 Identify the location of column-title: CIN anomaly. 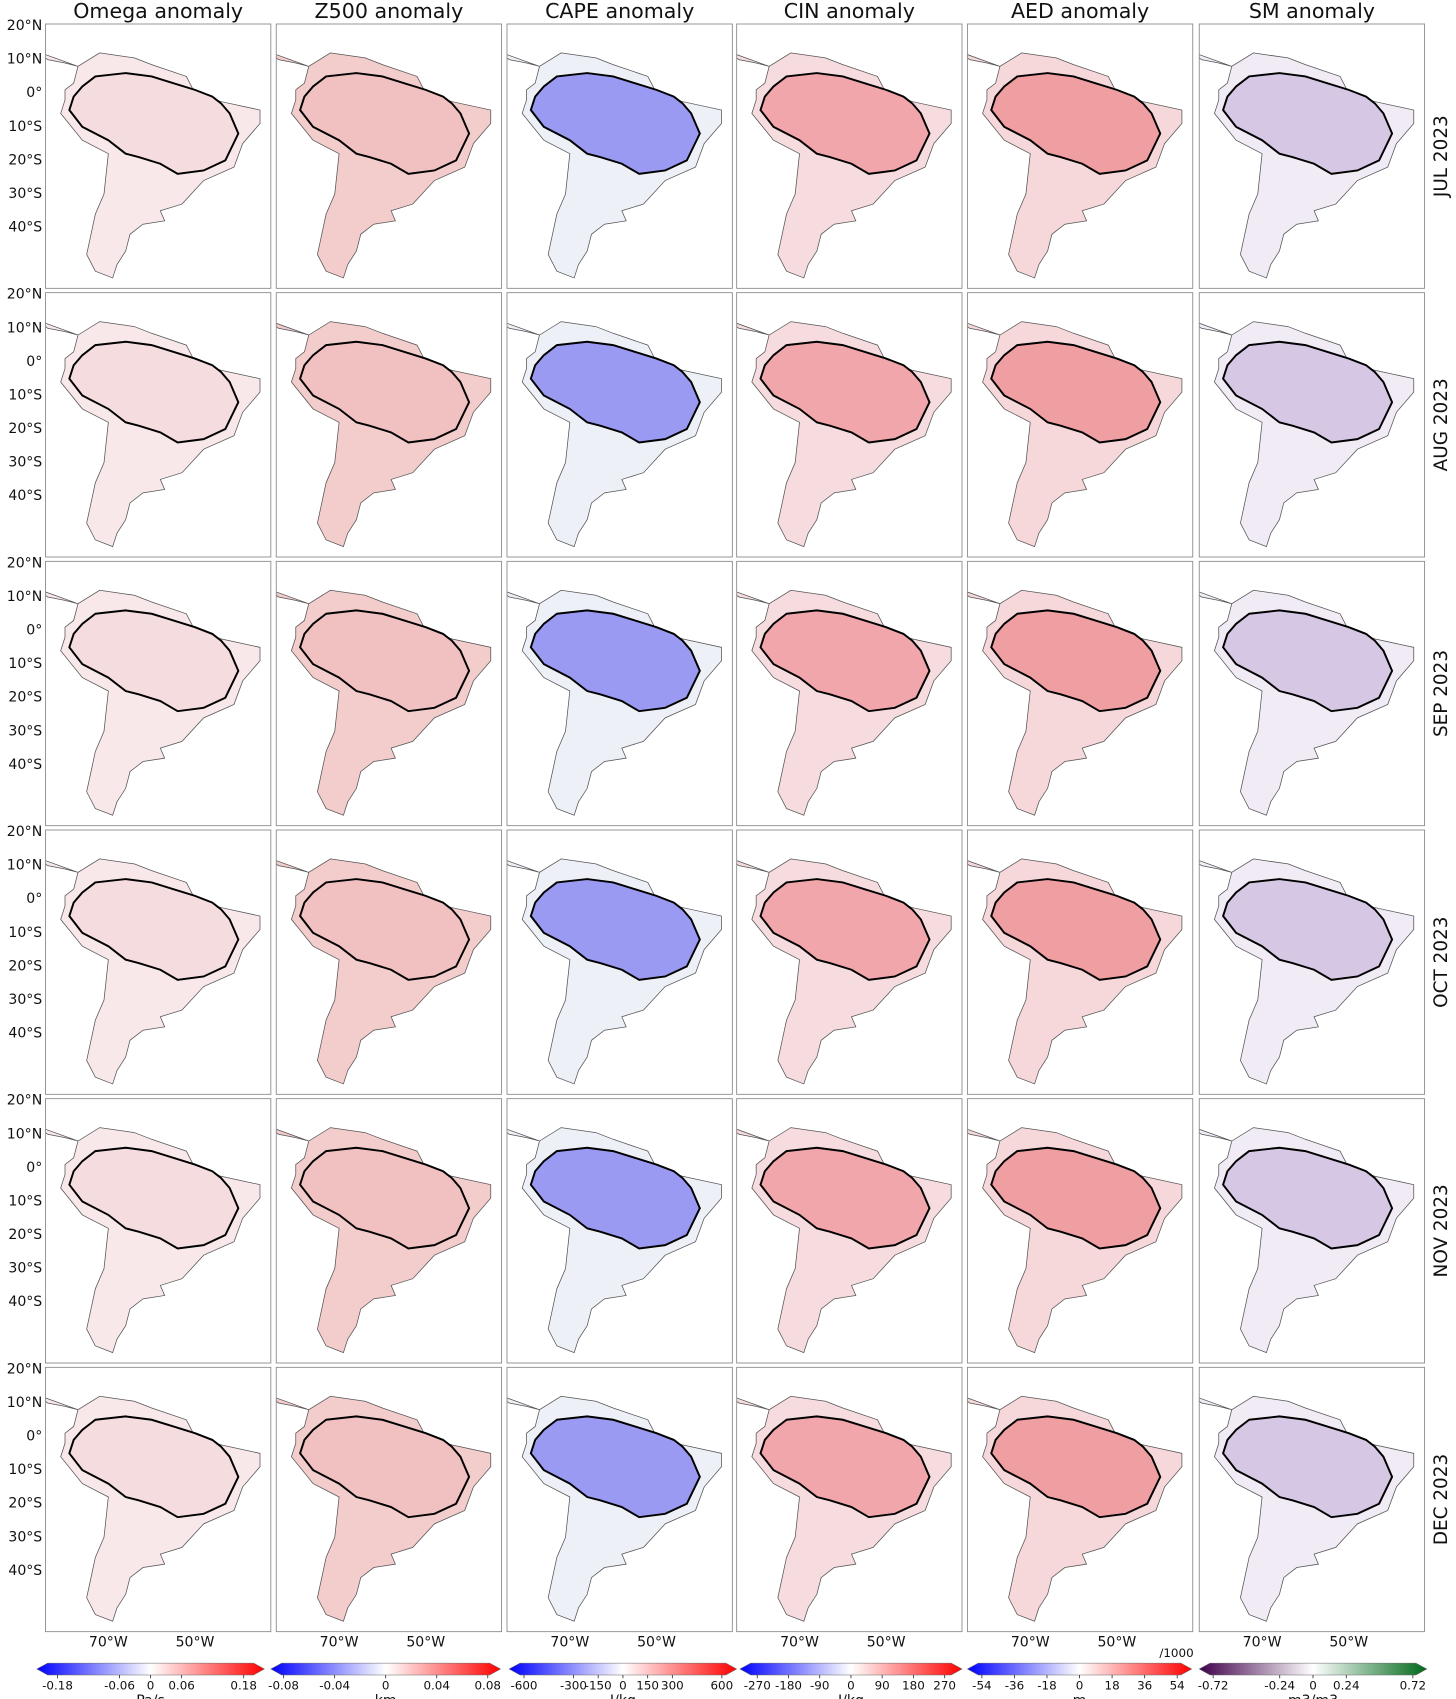
(849, 11).